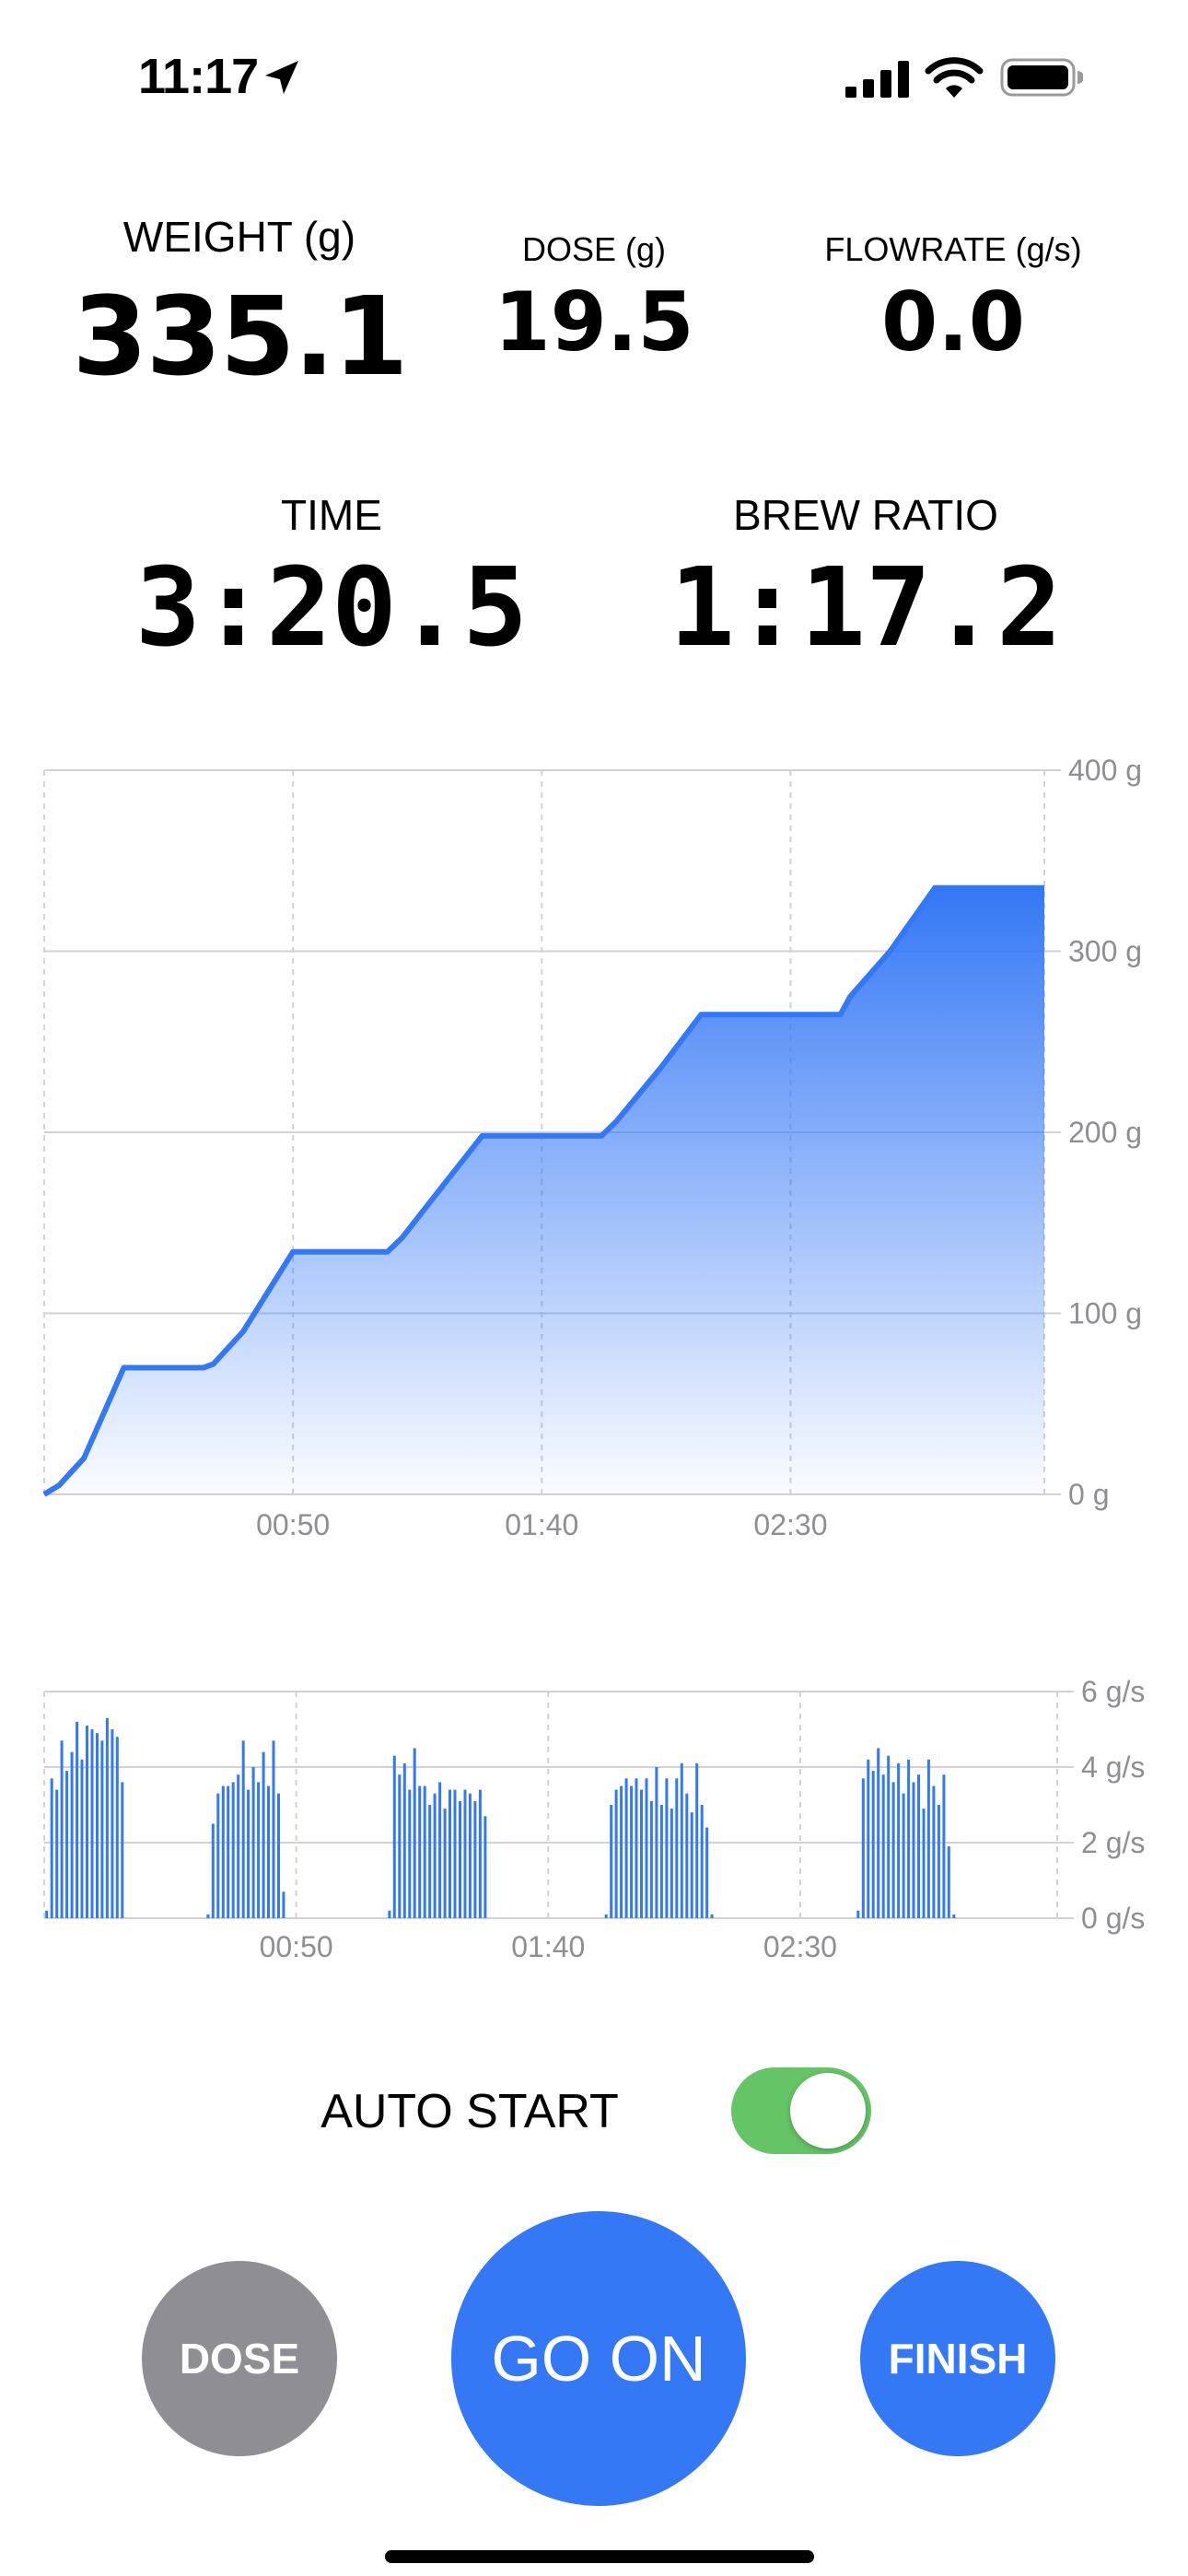 Image resolution: width=1188 pixels, height=2576 pixels. I want to click on flow-chart-y-tick-label: 0 g/s, so click(1113, 1919).